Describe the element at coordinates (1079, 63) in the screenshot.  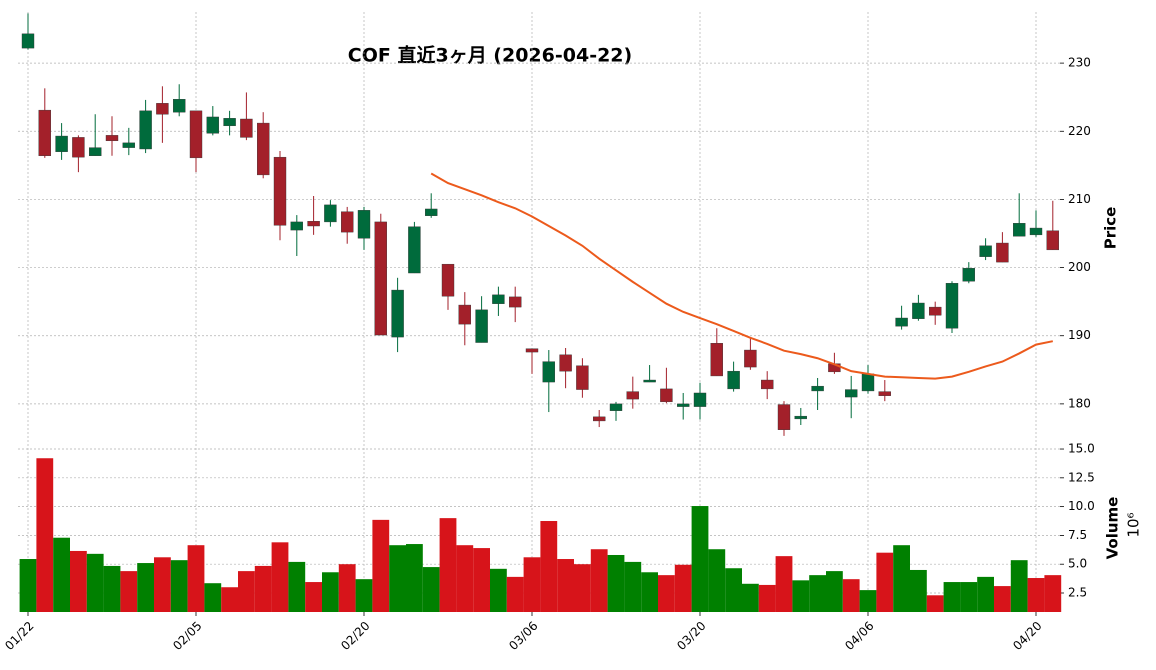
I see `y-tick-label: 230` at that location.